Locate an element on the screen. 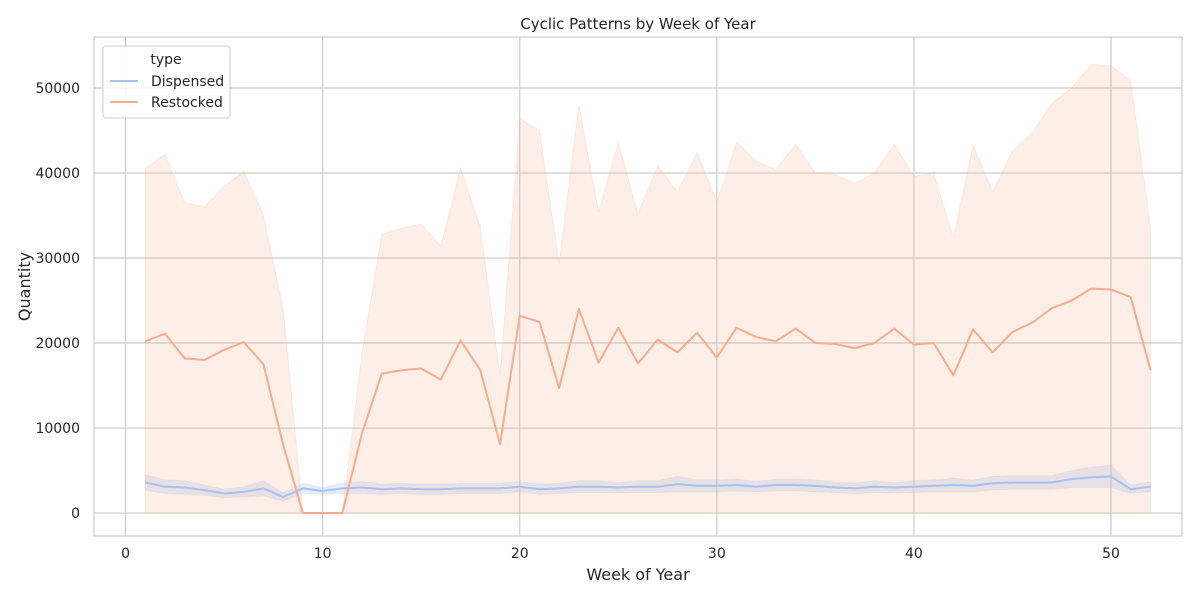 The height and width of the screenshot is (600, 1200). x-tick-label: 0 is located at coordinates (125, 554).